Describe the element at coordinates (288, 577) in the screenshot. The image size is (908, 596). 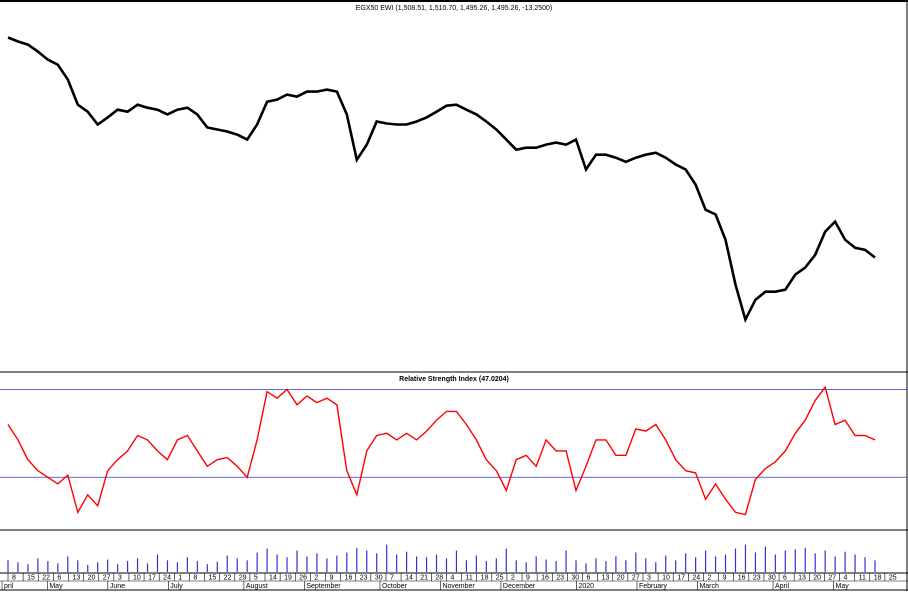
I see `day-label: 19` at that location.